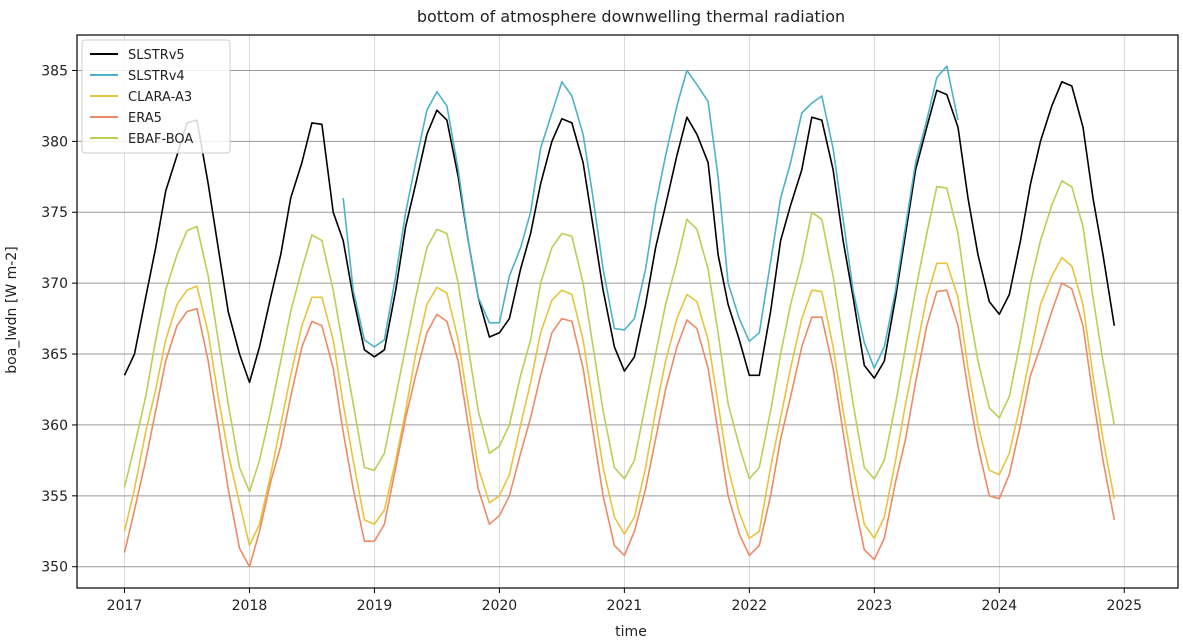 This screenshot has height=641, width=1183. Describe the element at coordinates (156, 76) in the screenshot. I see `legend-label: SLSTRv4` at that location.